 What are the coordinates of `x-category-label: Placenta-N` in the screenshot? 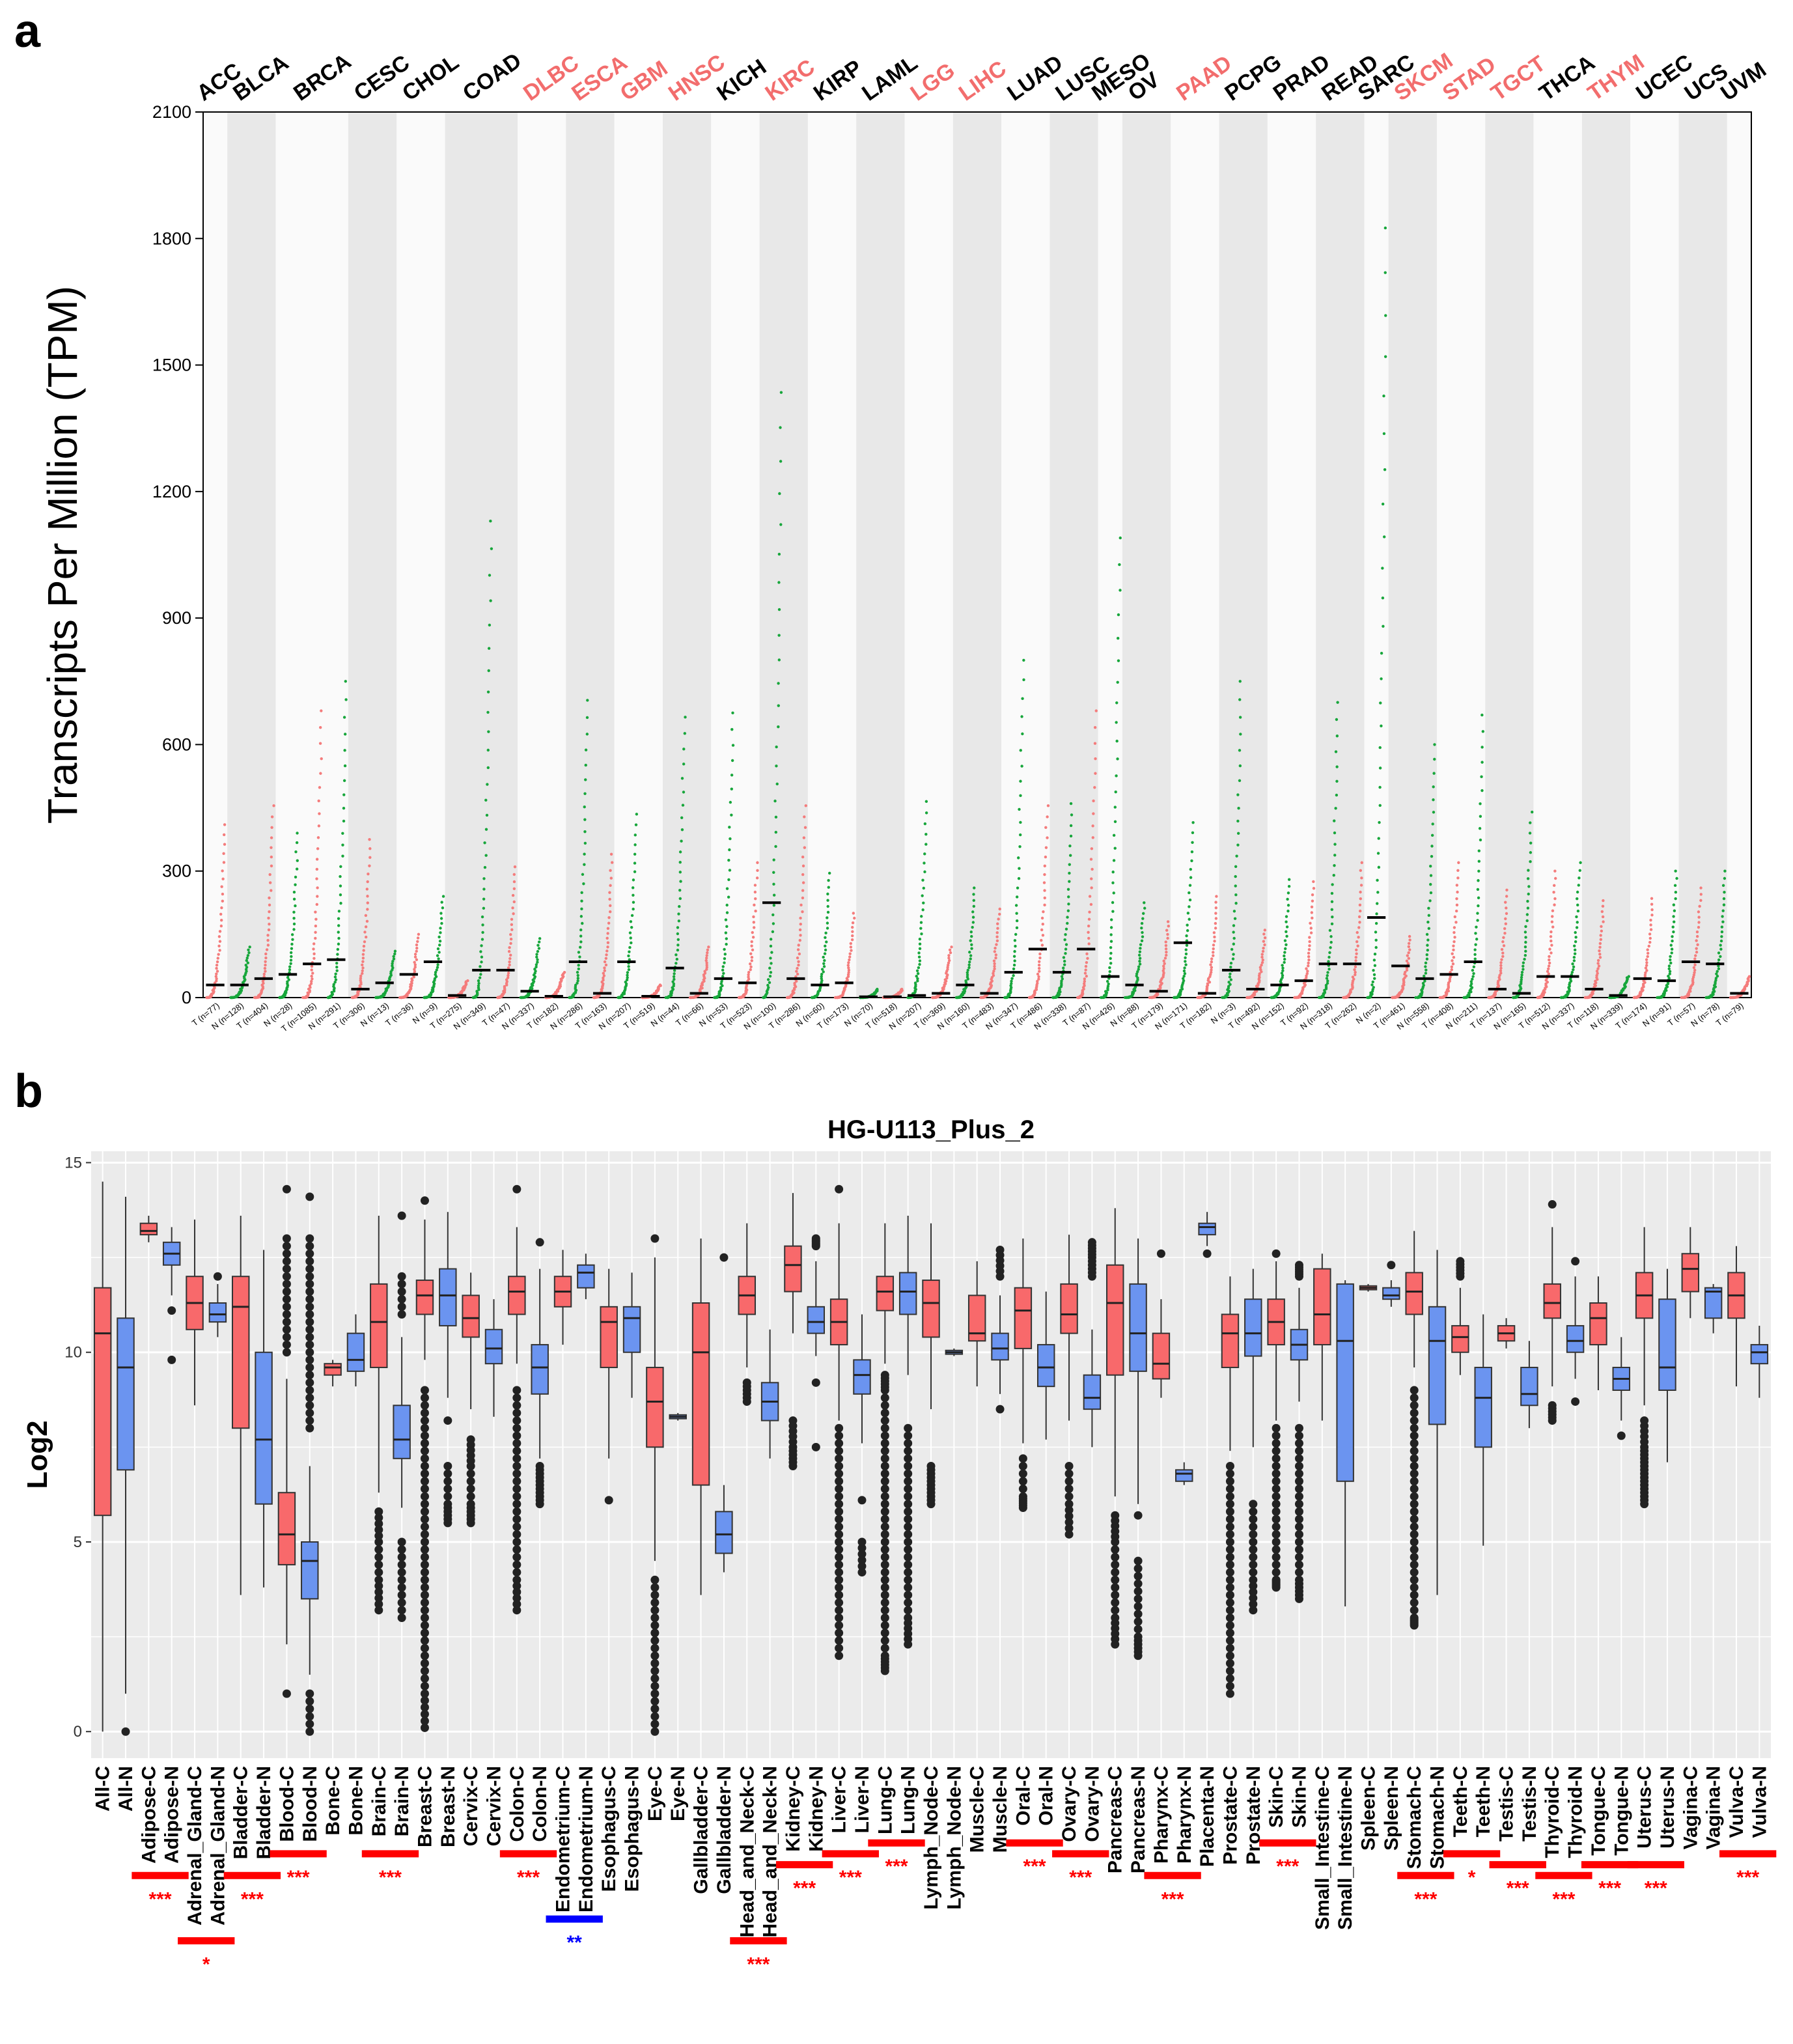 It's located at (1207, 1817).